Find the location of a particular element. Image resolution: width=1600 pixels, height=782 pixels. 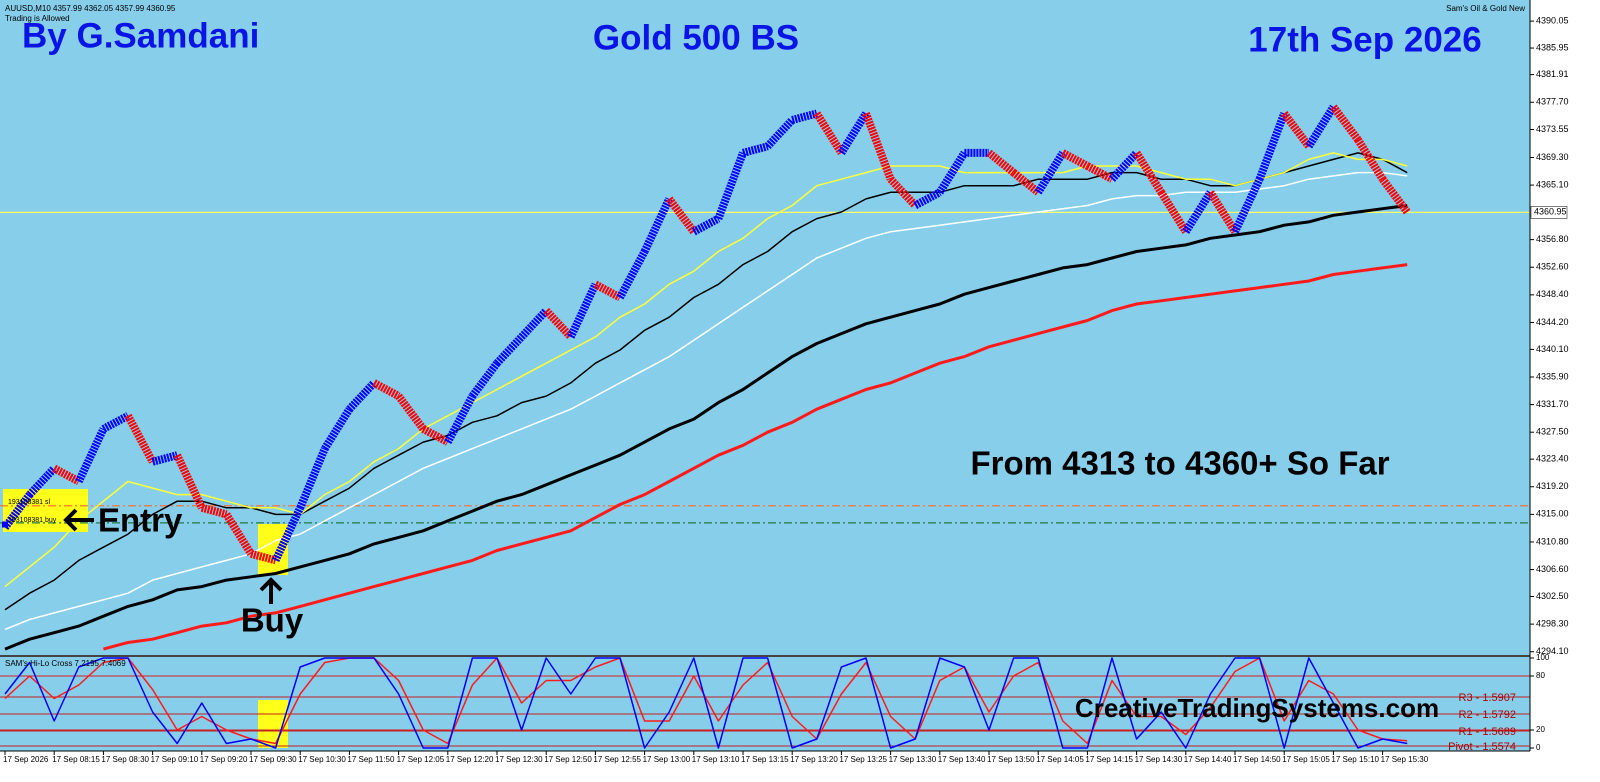

pivot-label: R3 - 1.5907 is located at coordinates (1487, 698).